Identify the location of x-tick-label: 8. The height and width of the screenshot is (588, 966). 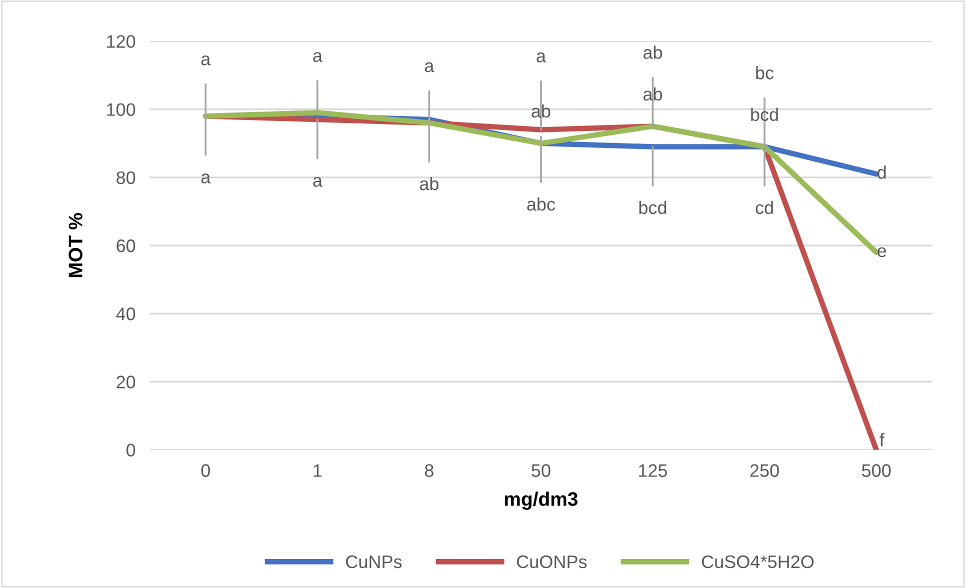
(429, 470).